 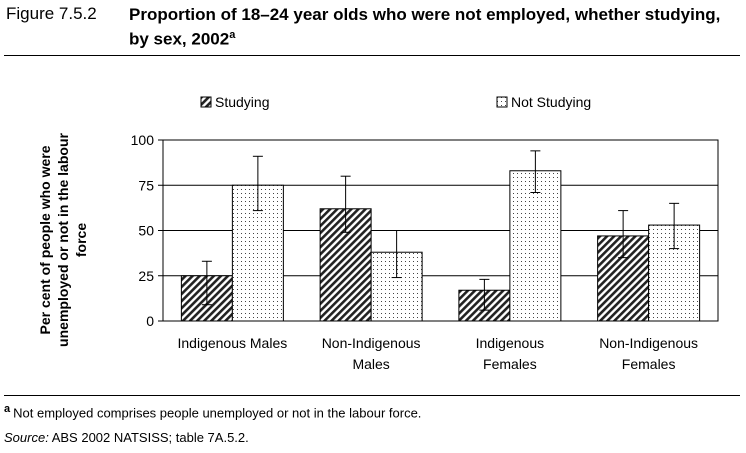 I want to click on x-tick-label: Indigenous Females, so click(x=510, y=353).